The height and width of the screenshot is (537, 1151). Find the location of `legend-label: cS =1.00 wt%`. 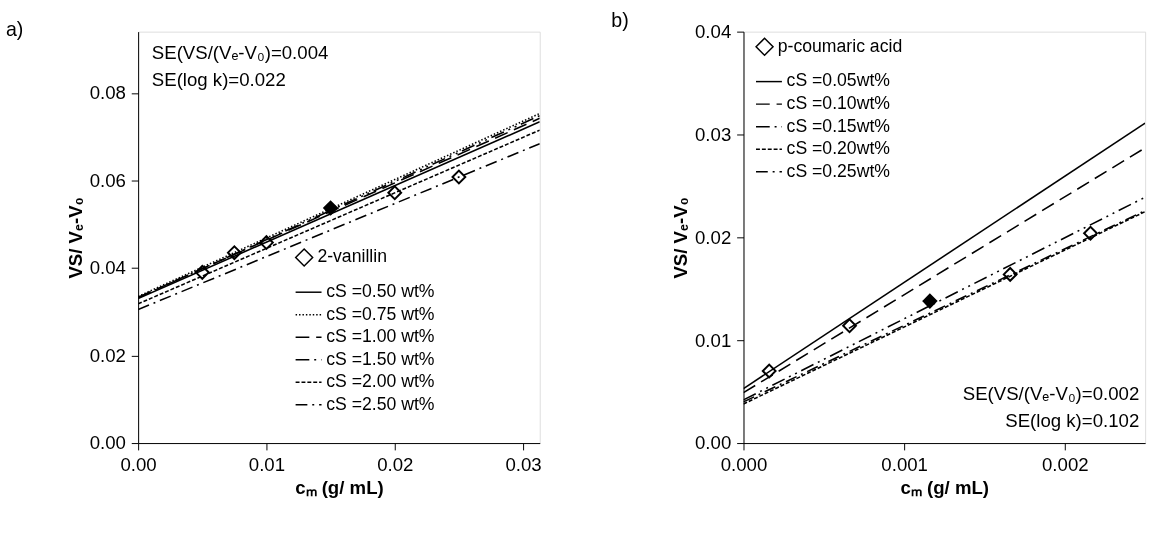

legend-label: cS =1.00 wt% is located at coordinates (380, 336).